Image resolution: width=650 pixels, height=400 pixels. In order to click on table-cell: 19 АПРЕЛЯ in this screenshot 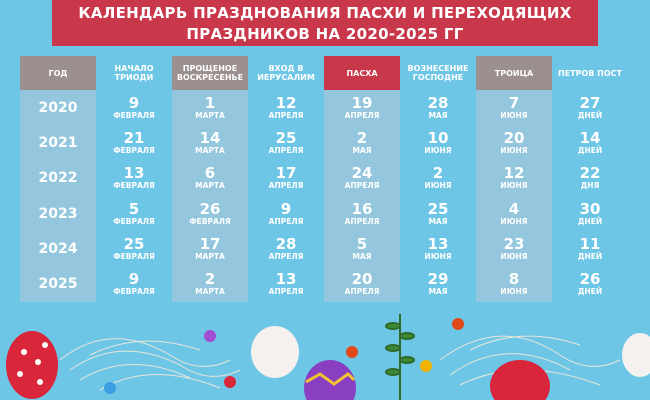, I will do `click(362, 107)`.